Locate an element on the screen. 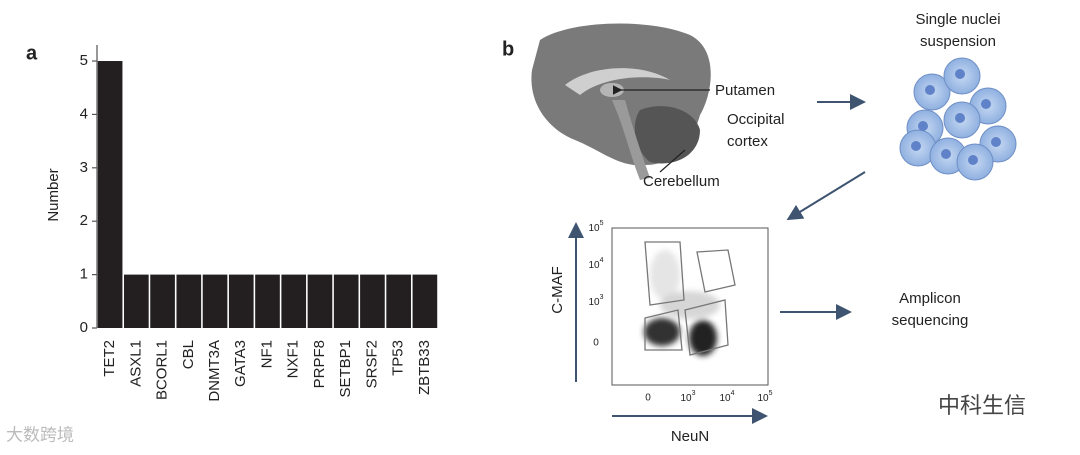 The width and height of the screenshot is (1080, 455). gates is located at coordinates (690, 298).